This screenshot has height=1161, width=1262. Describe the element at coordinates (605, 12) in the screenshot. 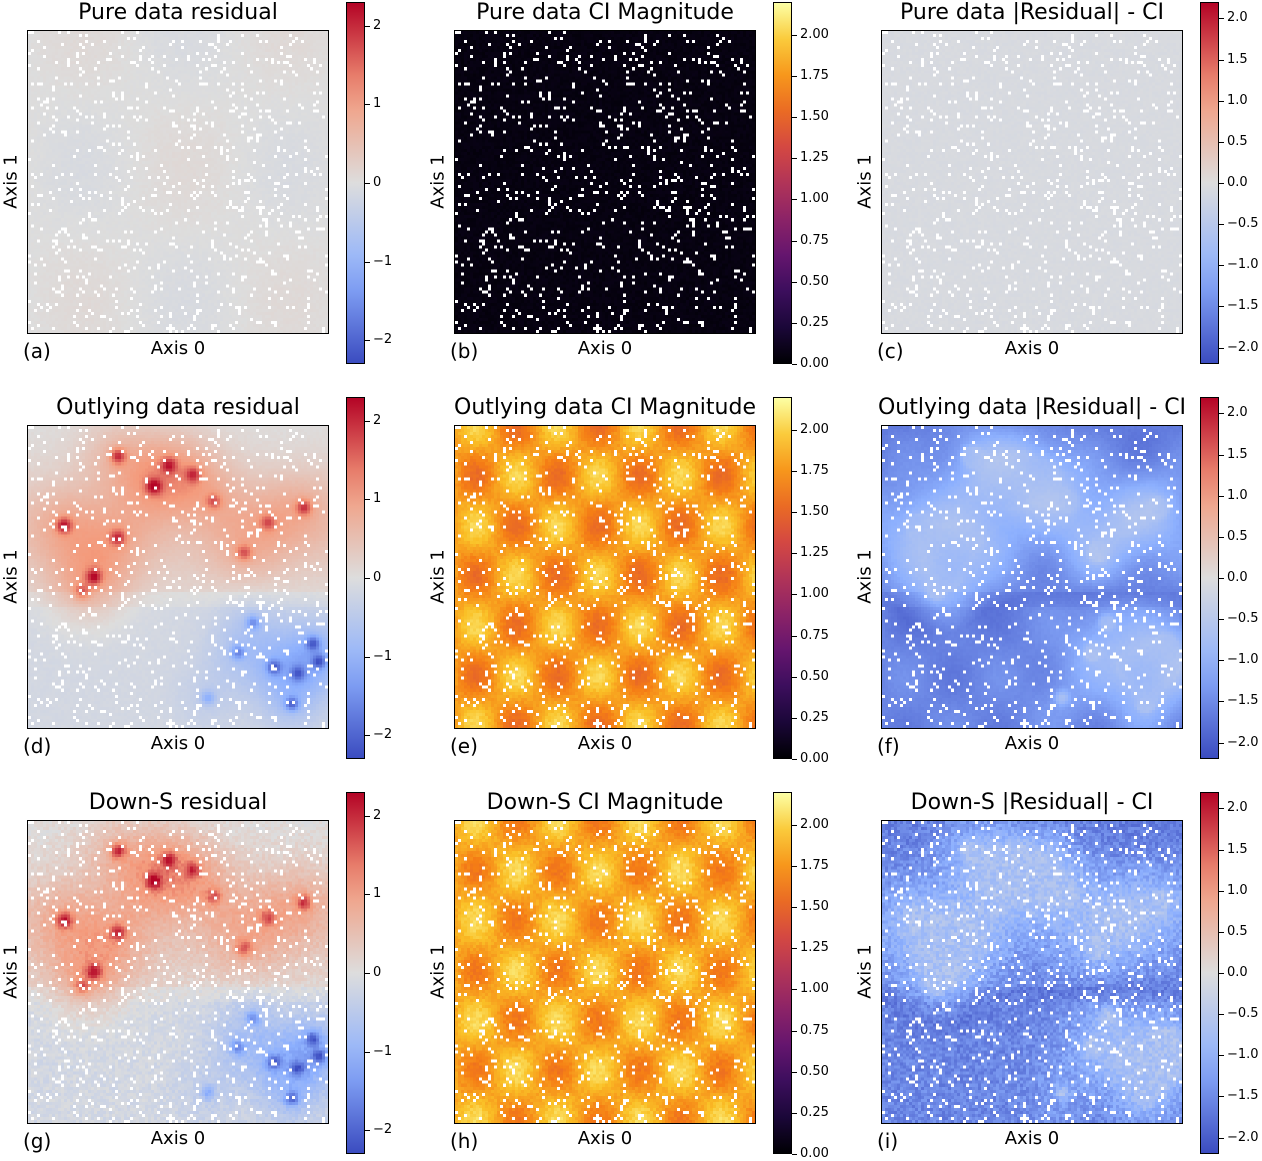

I see `chart-title: Pure data CI Magnitude` at that location.